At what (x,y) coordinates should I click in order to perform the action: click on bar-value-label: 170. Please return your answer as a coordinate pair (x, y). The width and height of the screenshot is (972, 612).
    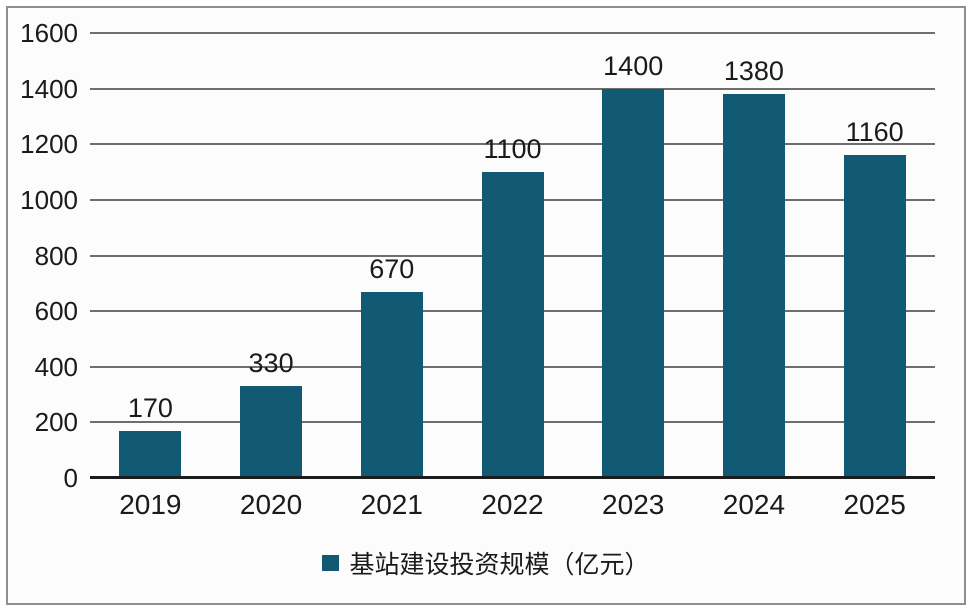
    Looking at the image, I should click on (150, 407).